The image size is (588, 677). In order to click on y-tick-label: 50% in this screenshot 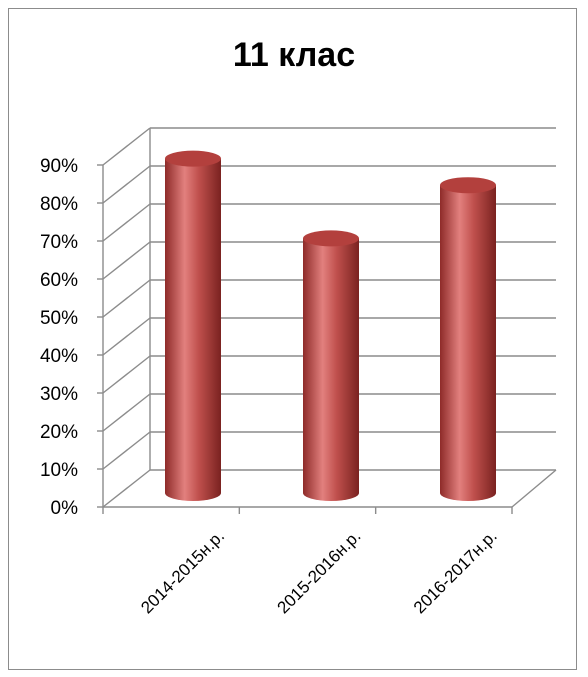, I will do `click(59, 318)`.